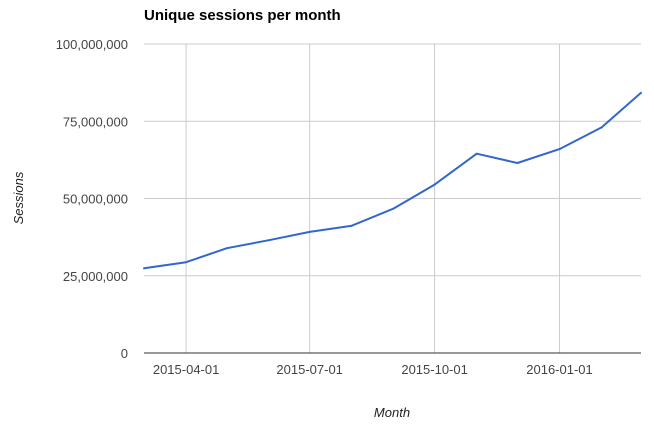 This screenshot has width=654, height=430. What do you see at coordinates (186, 369) in the screenshot?
I see `x-tick-label: 2015-04-01` at bounding box center [186, 369].